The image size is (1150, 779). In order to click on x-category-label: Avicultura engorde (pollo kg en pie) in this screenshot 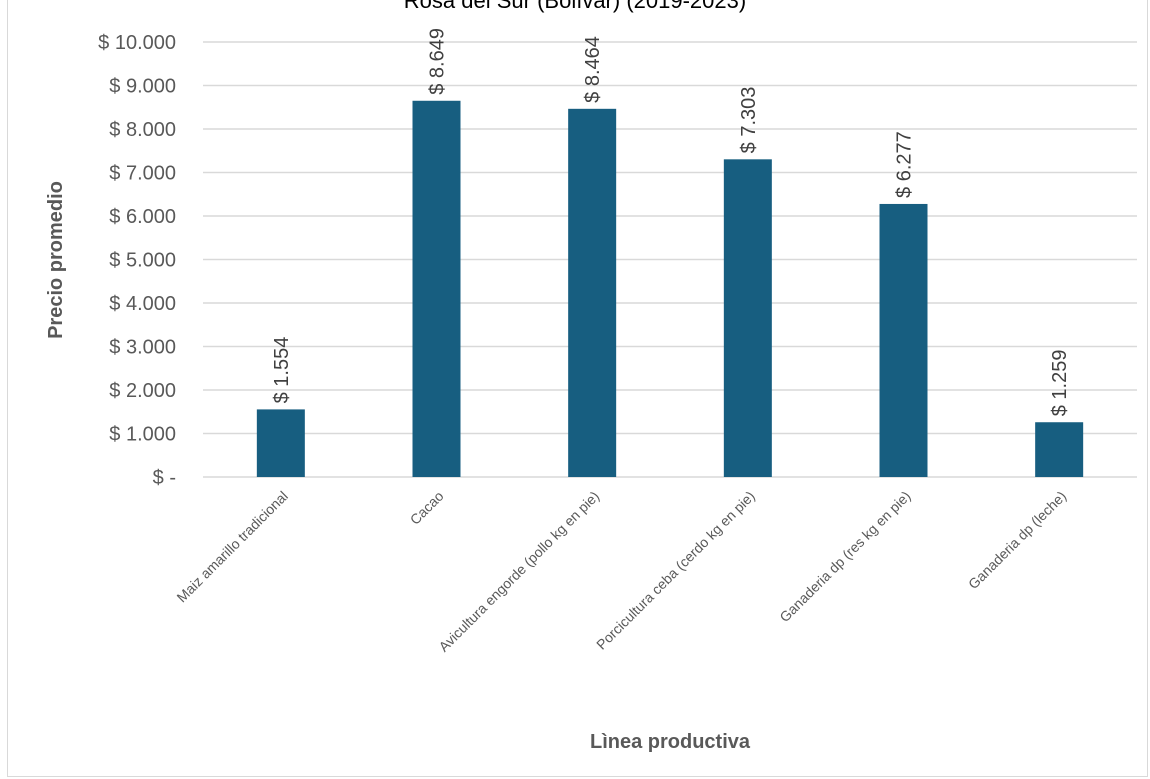, I will do `click(518, 571)`.